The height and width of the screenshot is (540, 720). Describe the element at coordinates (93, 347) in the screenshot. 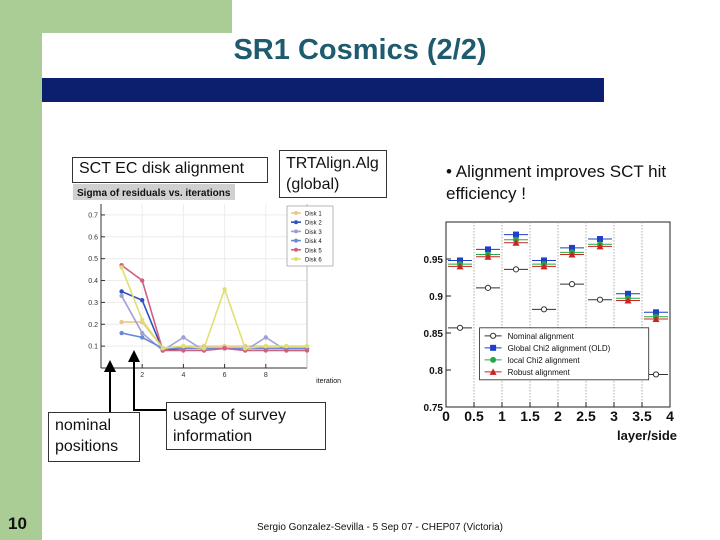

I see `residuals-ytick-label: 0.1` at that location.